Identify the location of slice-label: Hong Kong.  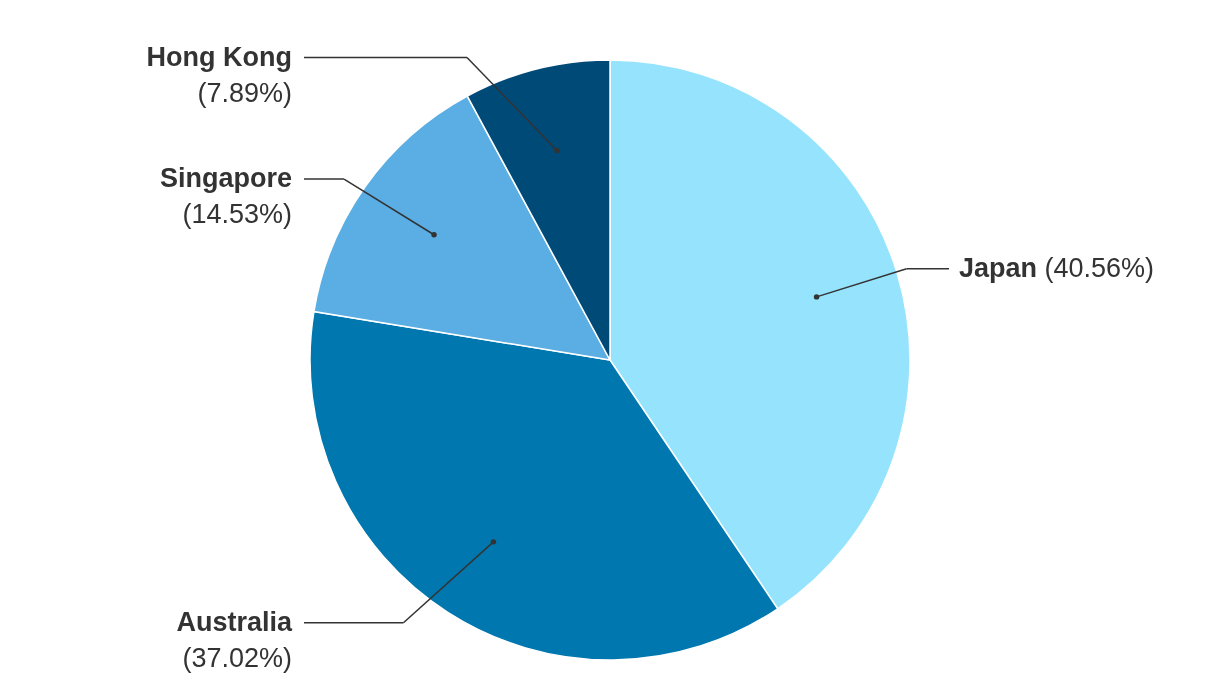
(219, 56).